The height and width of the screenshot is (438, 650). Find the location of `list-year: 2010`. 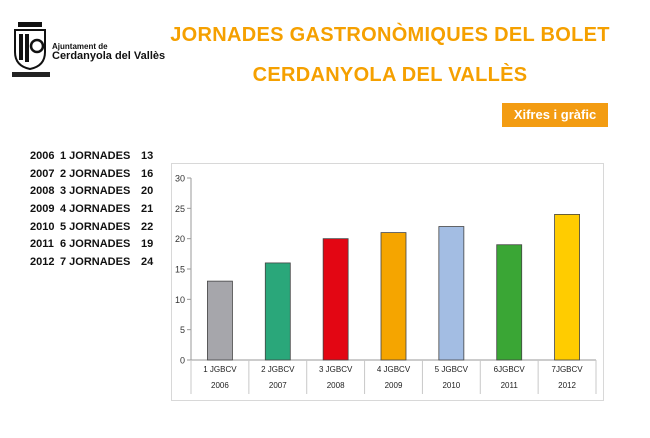

list-year: 2010 is located at coordinates (42, 226).